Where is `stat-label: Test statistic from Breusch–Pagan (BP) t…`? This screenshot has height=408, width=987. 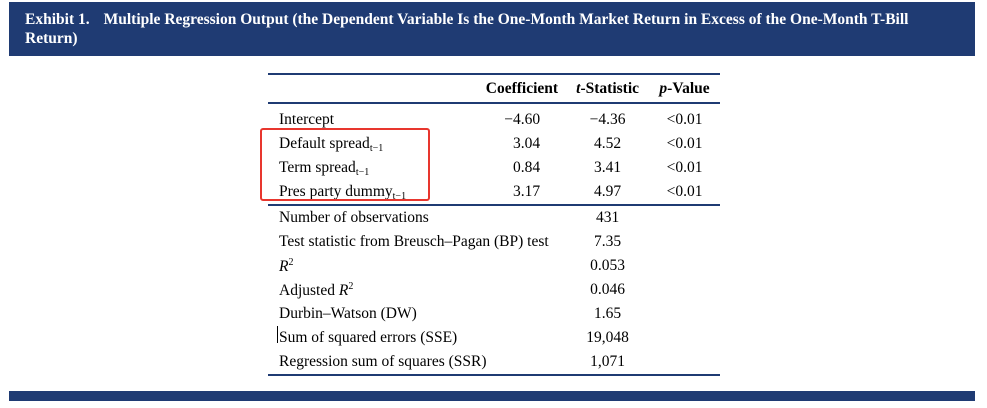 stat-label: Test statistic from Breusch–Pagan (BP) t… is located at coordinates (414, 241).